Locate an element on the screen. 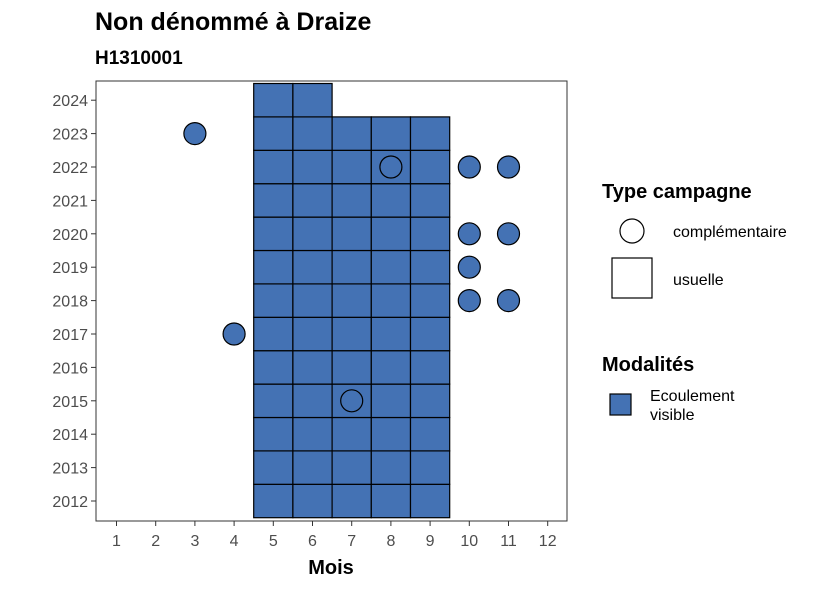 This screenshot has width=826, height=590. y-tick-label-2024: 2024 is located at coordinates (70, 101).